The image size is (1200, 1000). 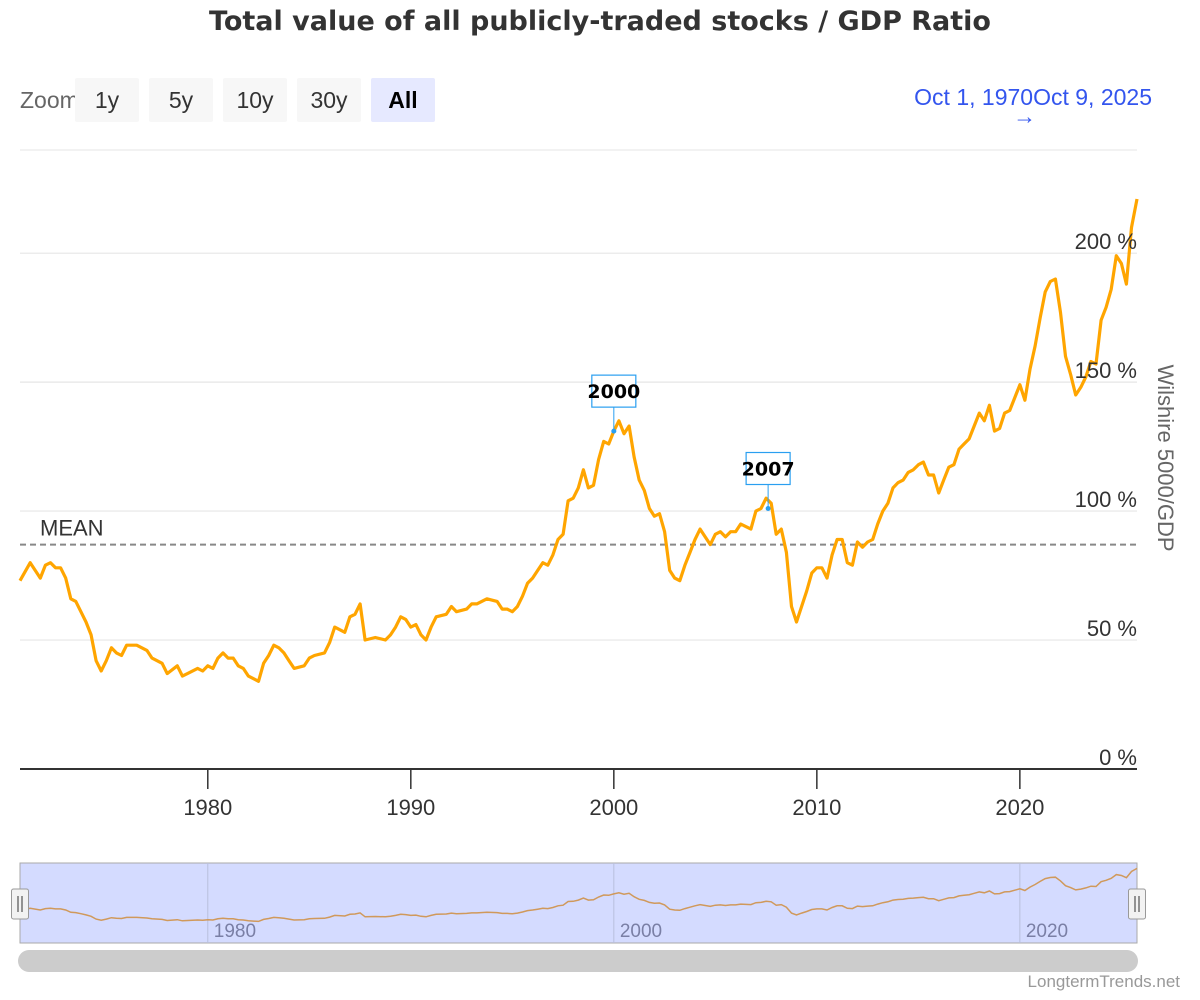 What do you see at coordinates (329, 100) in the screenshot?
I see `zoom-30y-button: 30y` at bounding box center [329, 100].